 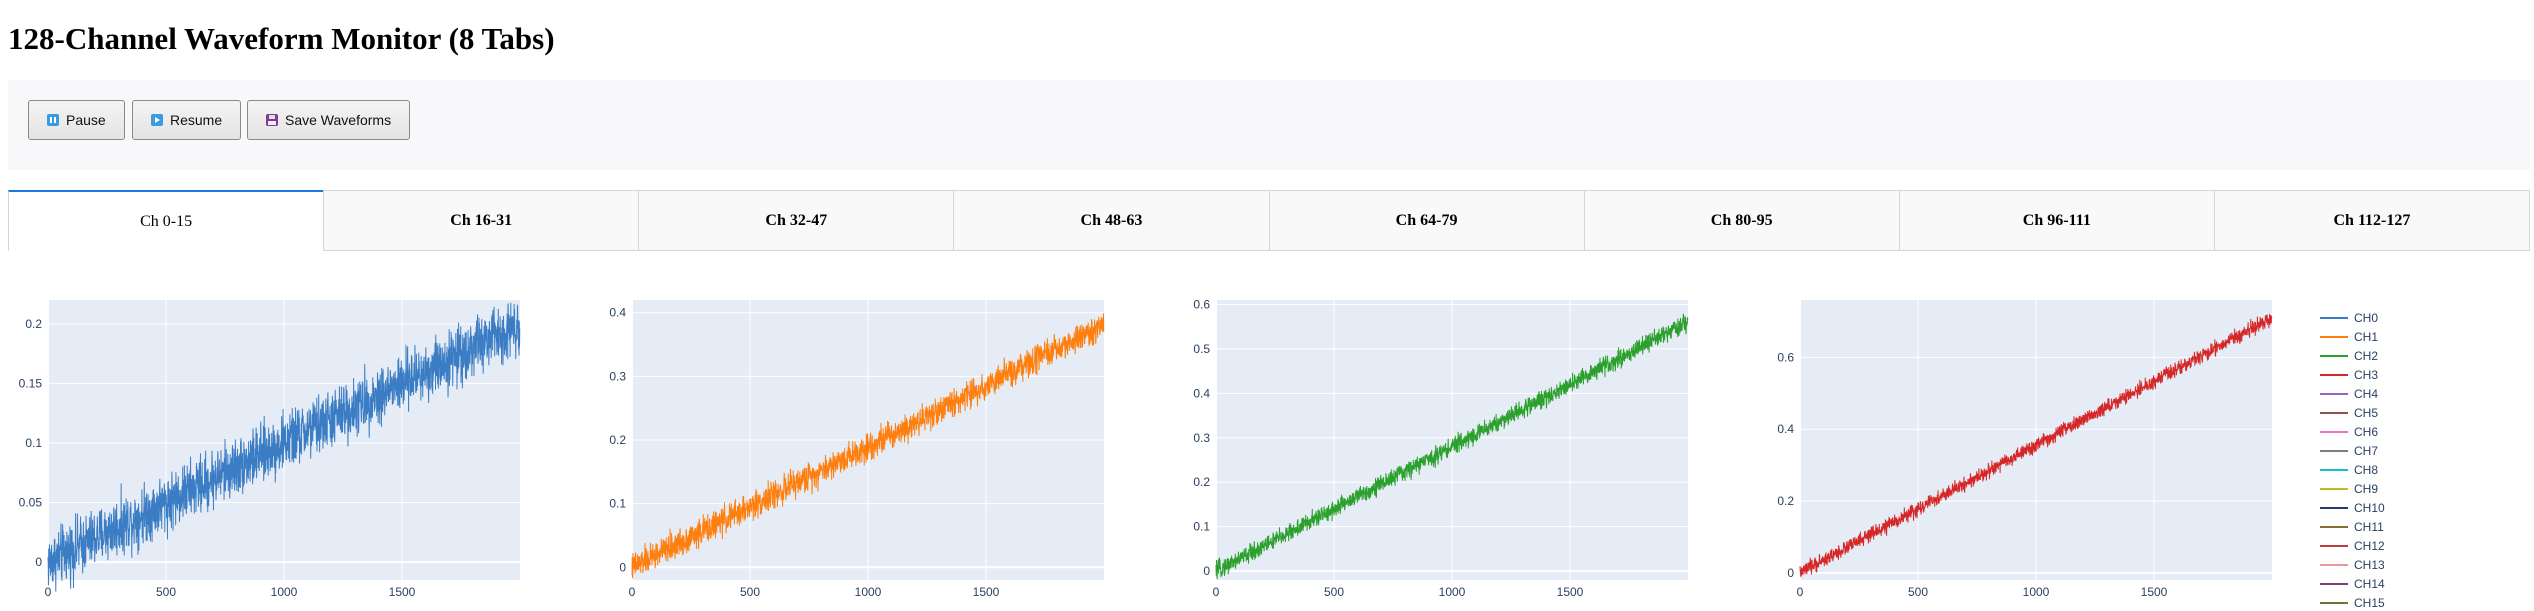 What do you see at coordinates (2369, 507) in the screenshot?
I see `legend-label: CH10` at bounding box center [2369, 507].